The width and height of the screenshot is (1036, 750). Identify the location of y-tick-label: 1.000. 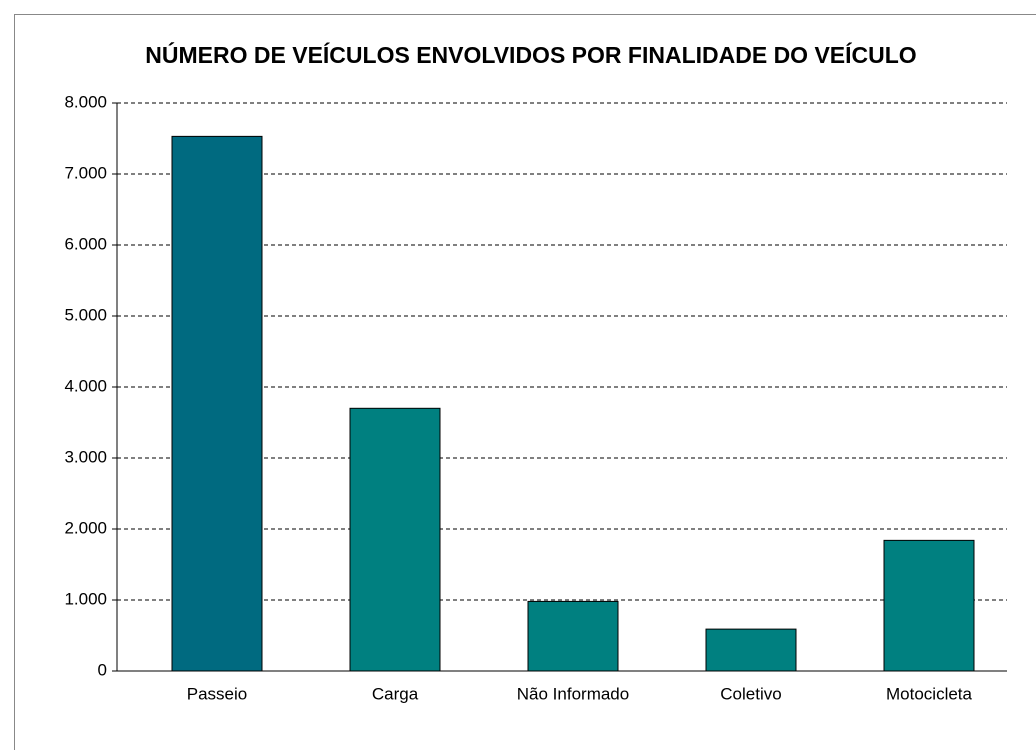
(85, 598).